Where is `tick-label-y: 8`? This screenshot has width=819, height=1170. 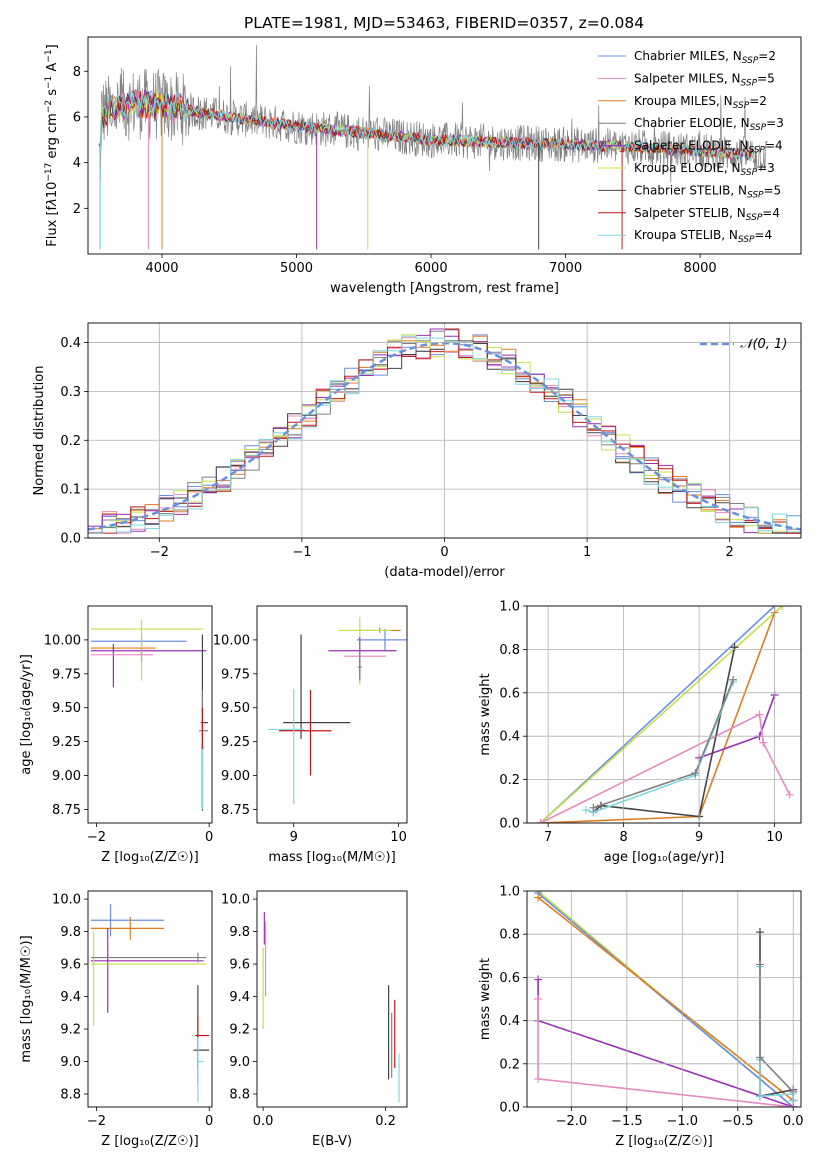
tick-label-y: 8 is located at coordinates (77, 72).